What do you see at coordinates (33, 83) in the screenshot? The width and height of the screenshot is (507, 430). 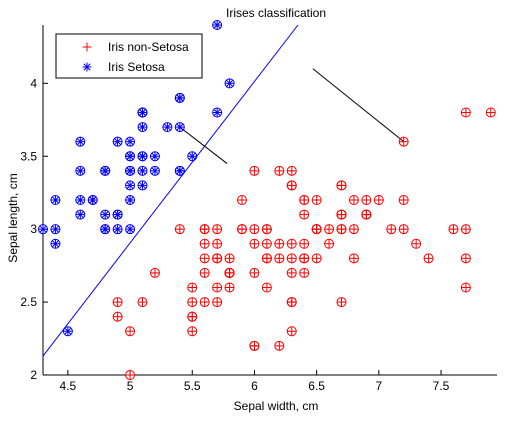 I see `y-tick-label: 4` at bounding box center [33, 83].